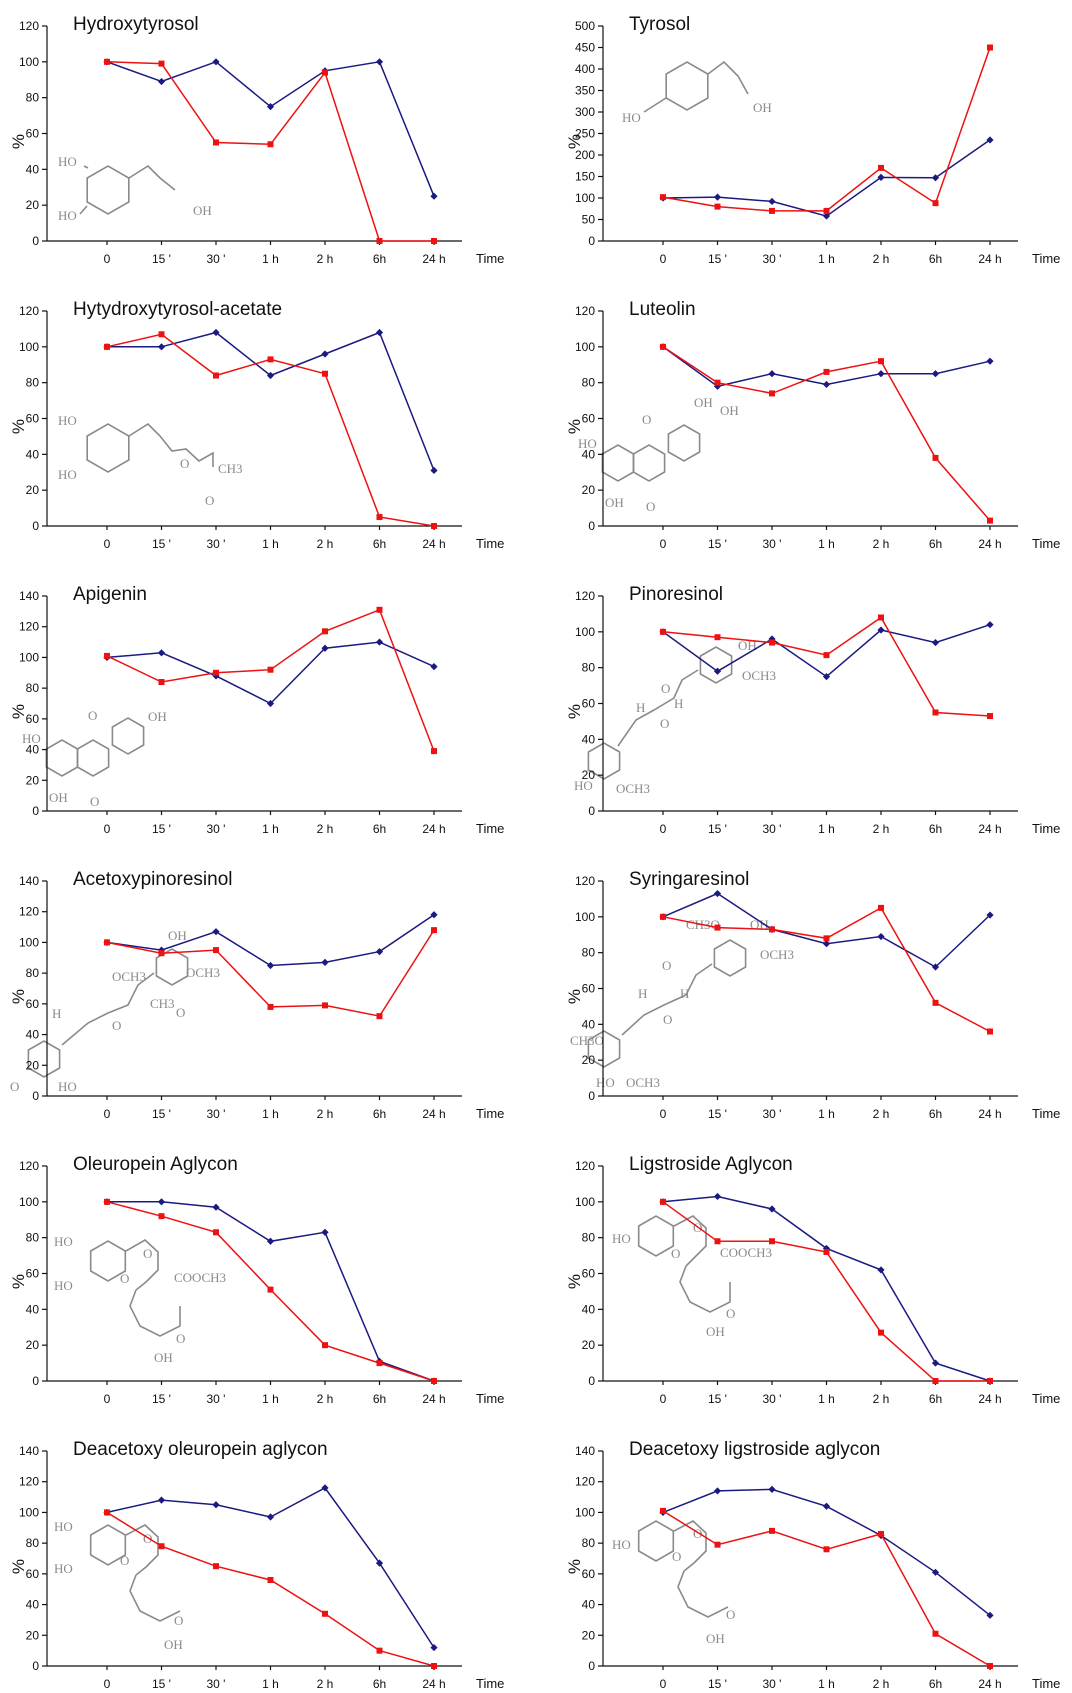  What do you see at coordinates (585, 881) in the screenshot?
I see `y-tick-label: 120` at bounding box center [585, 881].